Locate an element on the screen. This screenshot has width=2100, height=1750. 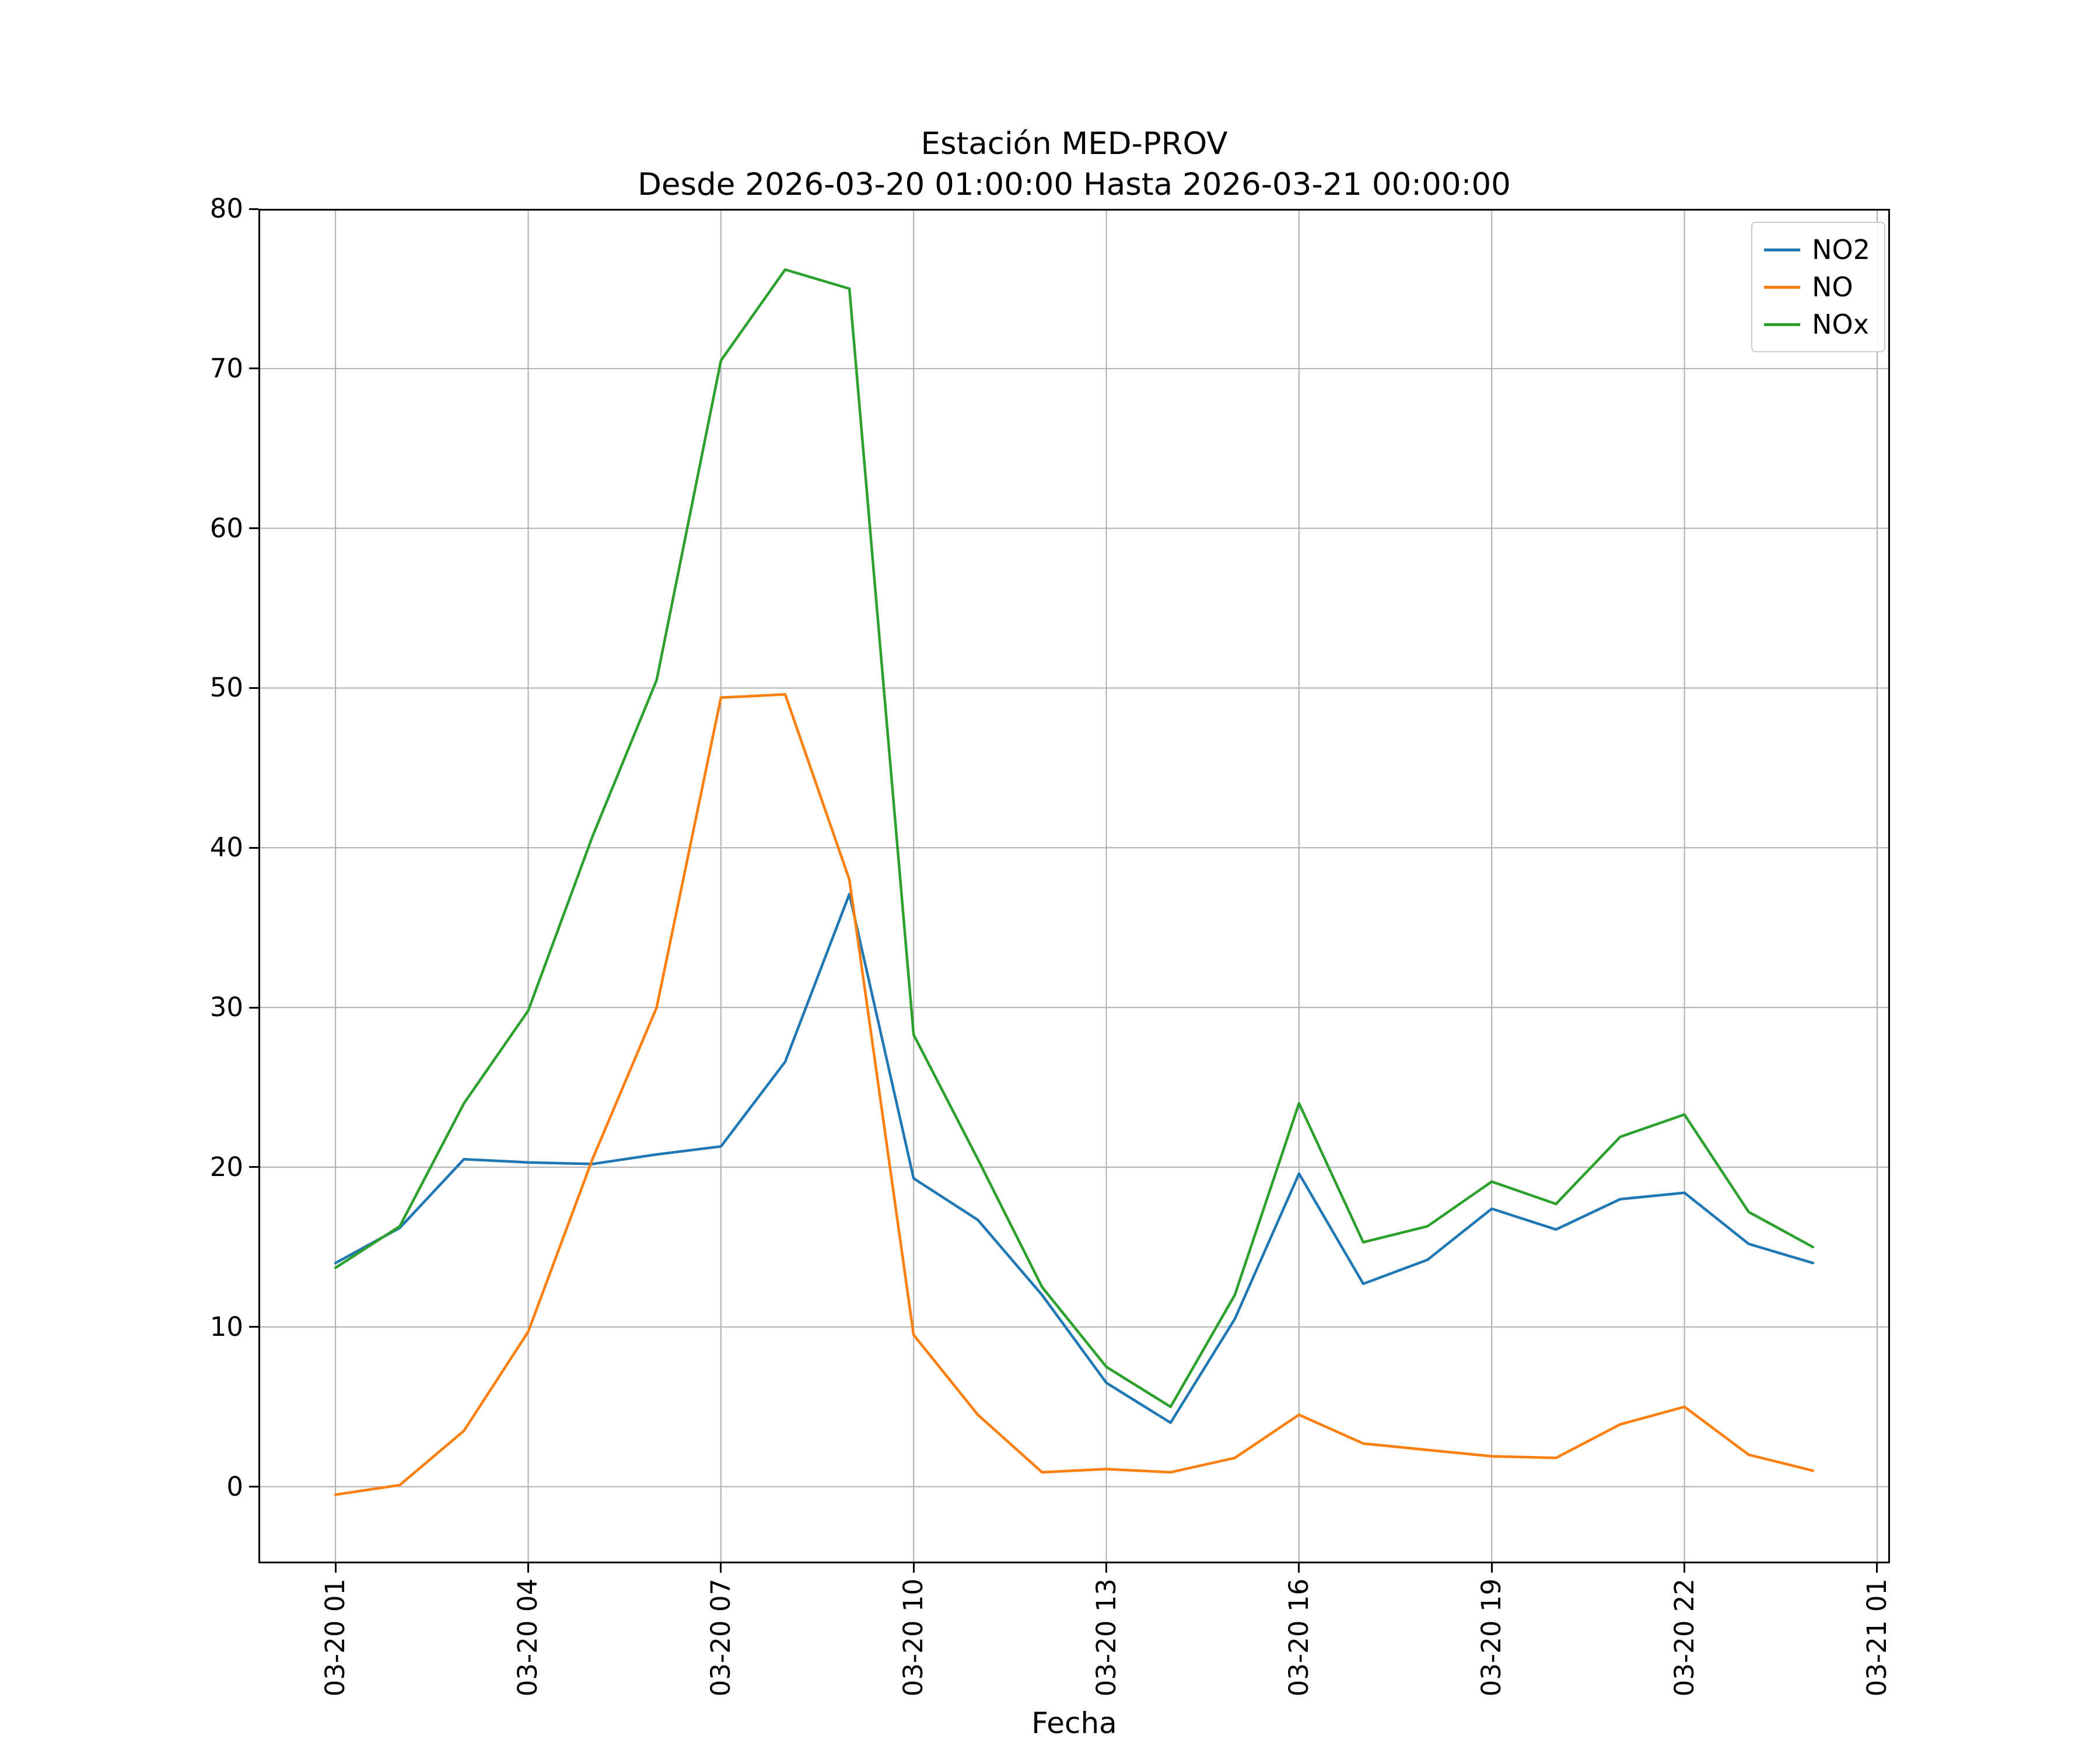
legend-label: NO2 is located at coordinates (1841, 249).